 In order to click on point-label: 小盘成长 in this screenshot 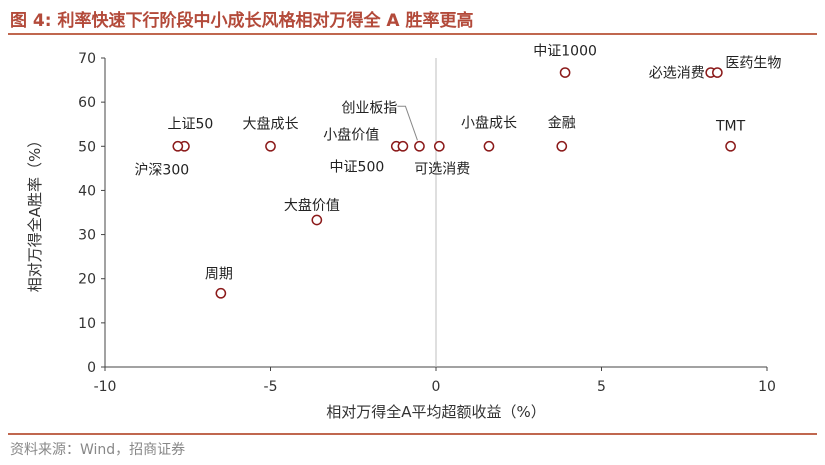, I will do `click(489, 122)`.